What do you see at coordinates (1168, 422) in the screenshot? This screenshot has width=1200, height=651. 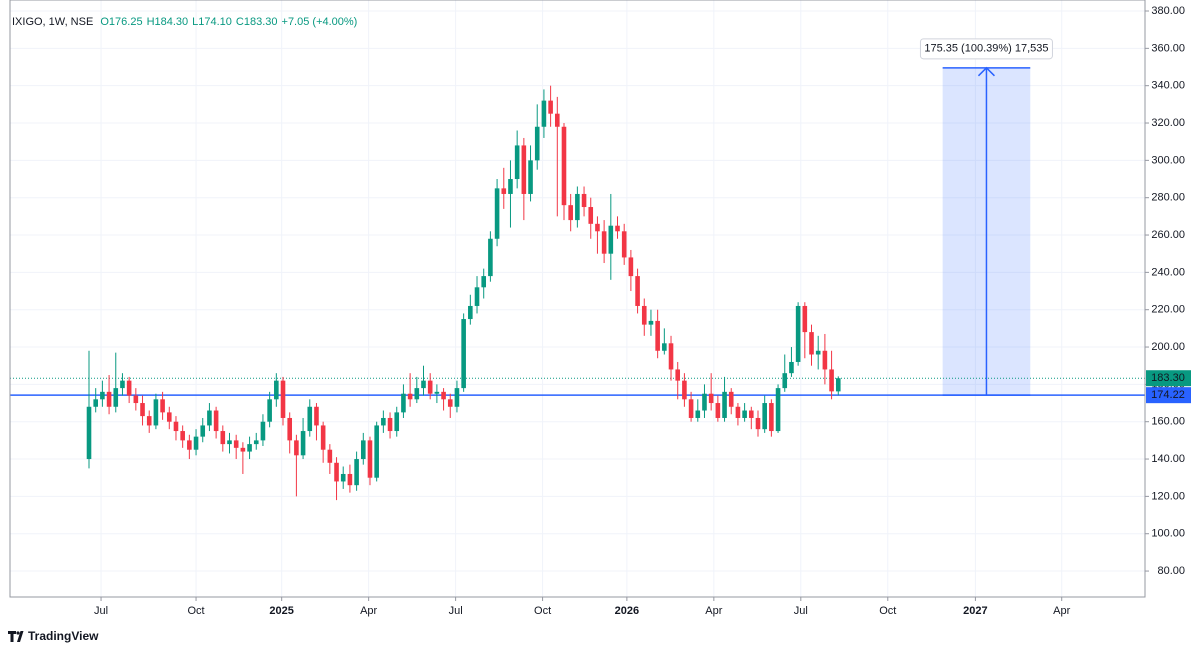 I see `y-tick-label: 160.00` at bounding box center [1168, 422].